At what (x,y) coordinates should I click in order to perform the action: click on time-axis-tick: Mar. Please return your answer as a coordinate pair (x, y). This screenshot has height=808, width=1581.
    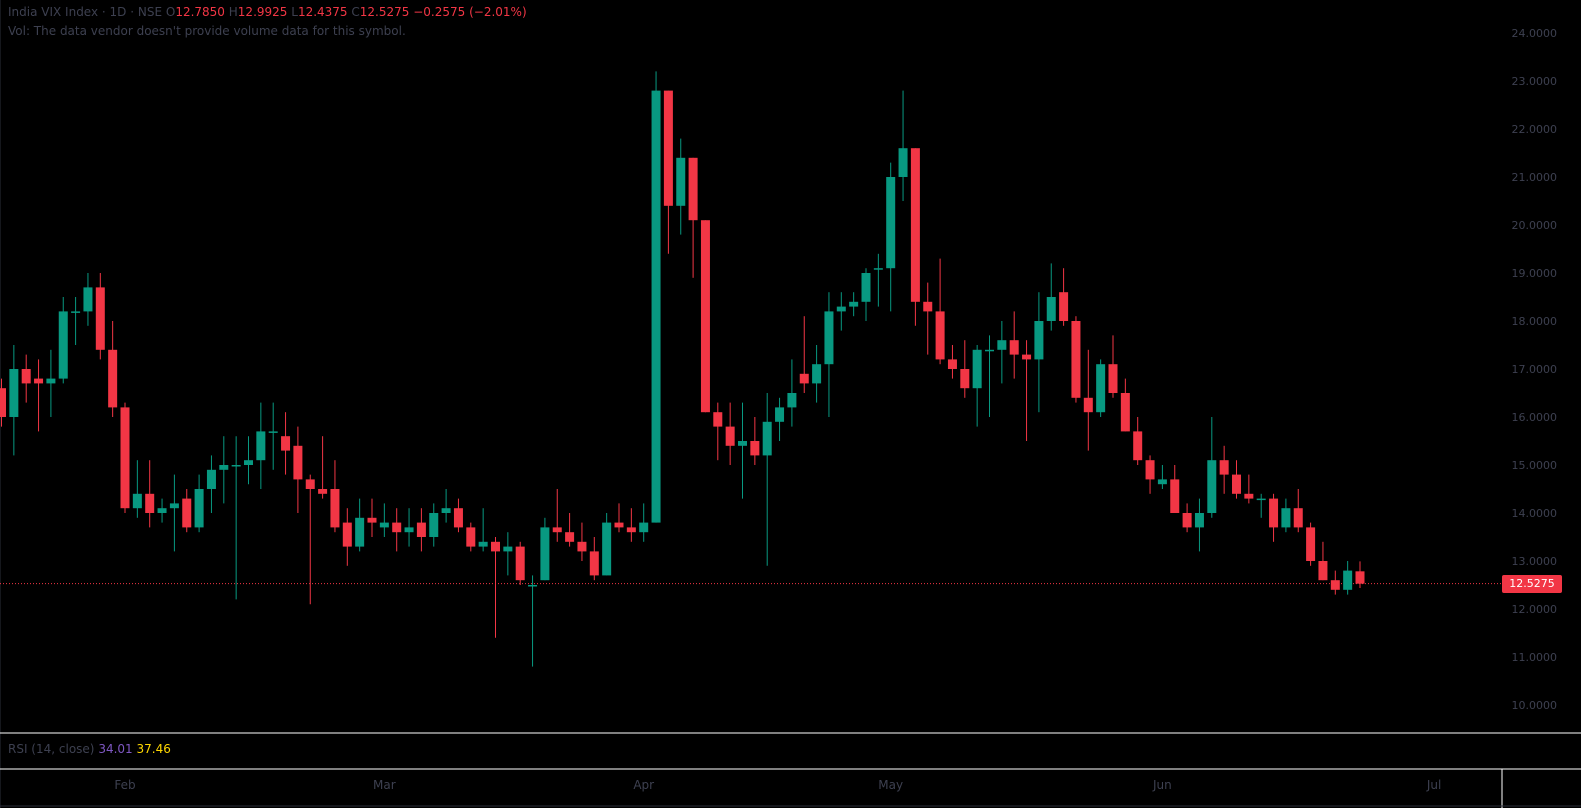
    Looking at the image, I should click on (384, 785).